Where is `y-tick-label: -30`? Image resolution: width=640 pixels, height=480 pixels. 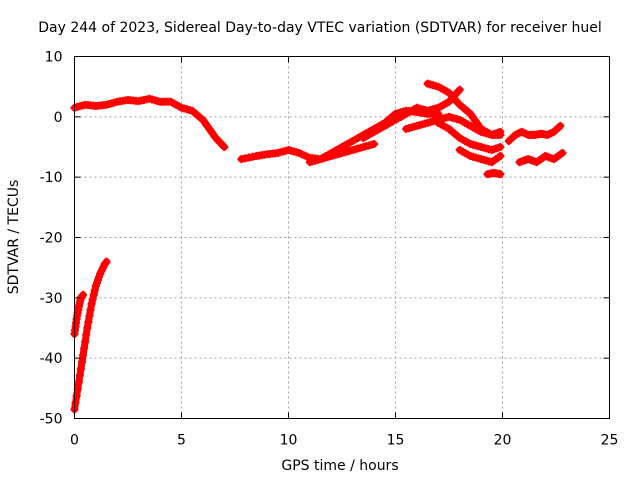
y-tick-label: -30 is located at coordinates (51, 299).